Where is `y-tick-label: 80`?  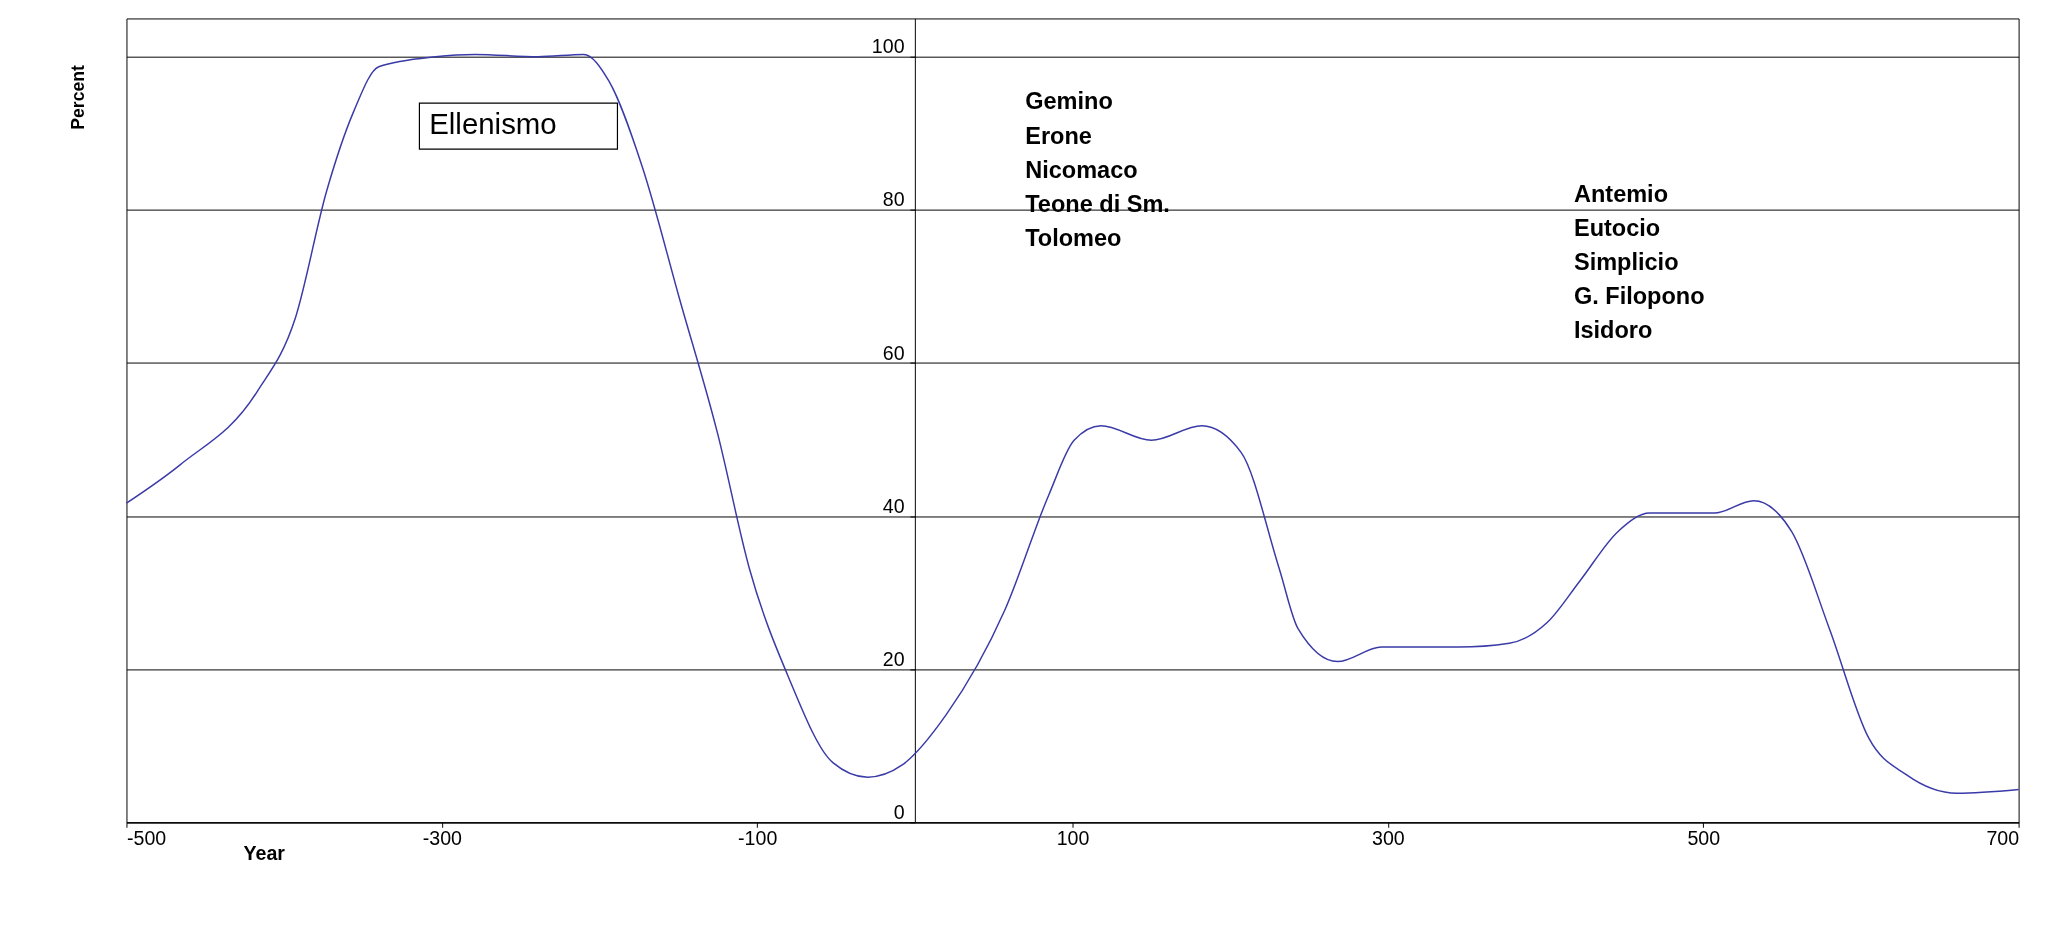
y-tick-label: 80 is located at coordinates (893, 199).